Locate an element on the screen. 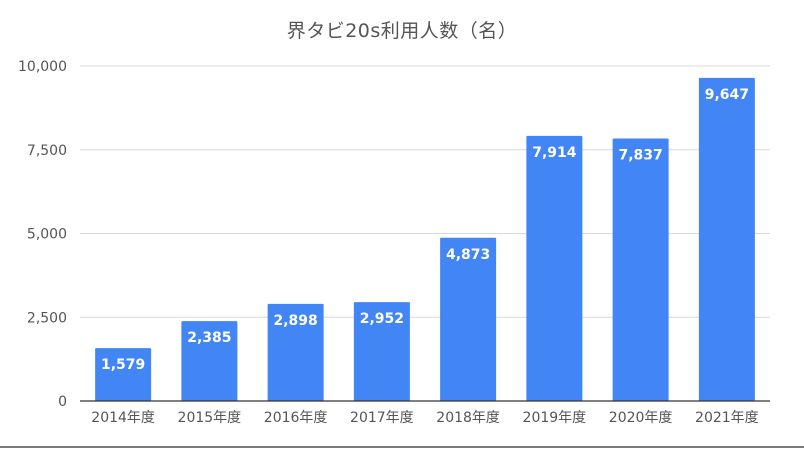  x-tick-label: 2014年度 is located at coordinates (123, 418).